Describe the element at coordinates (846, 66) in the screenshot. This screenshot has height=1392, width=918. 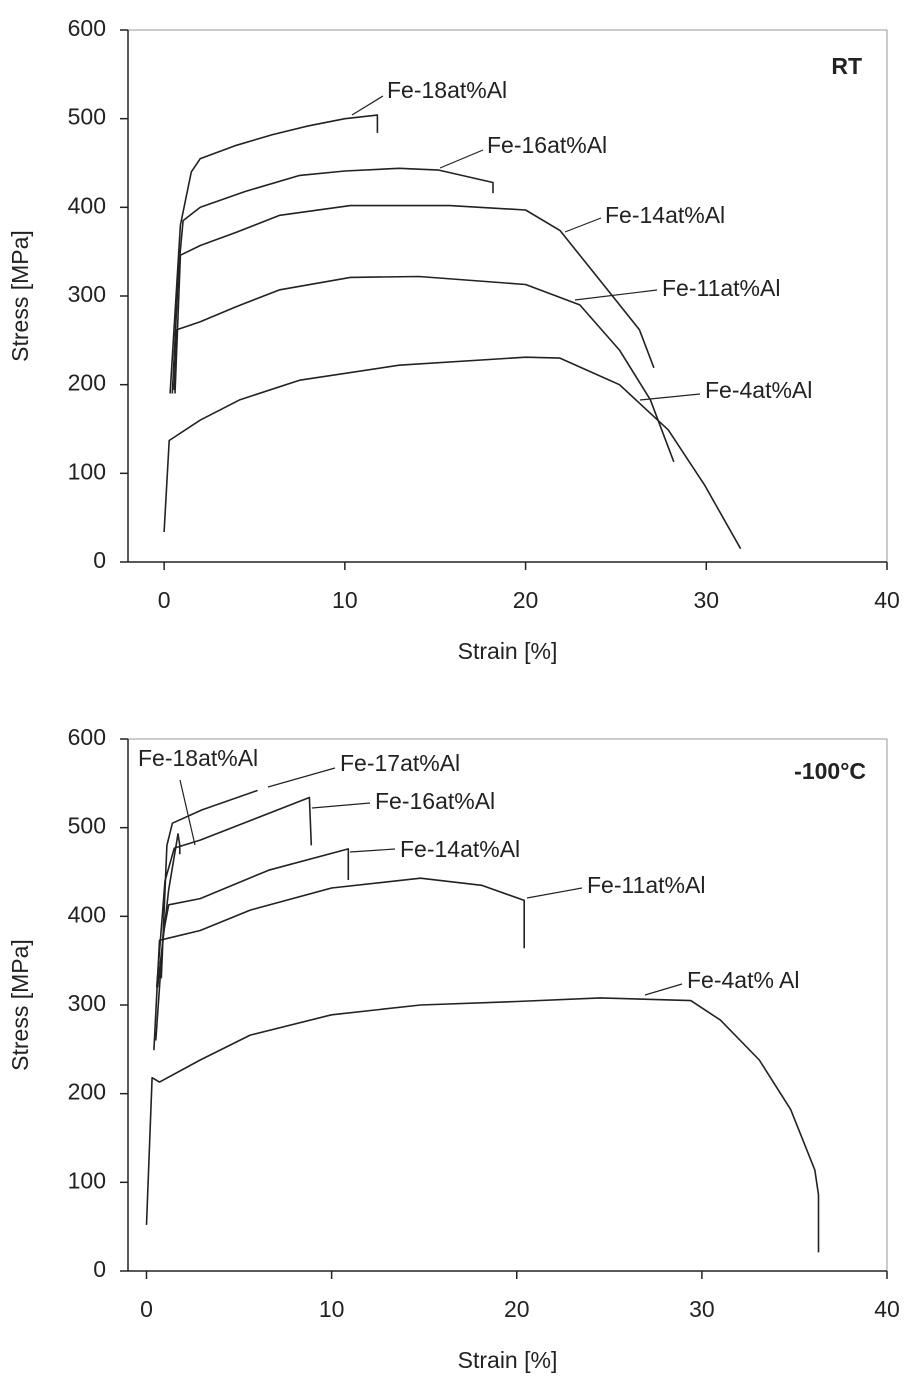
I see `temperature-annotation: RT` at that location.